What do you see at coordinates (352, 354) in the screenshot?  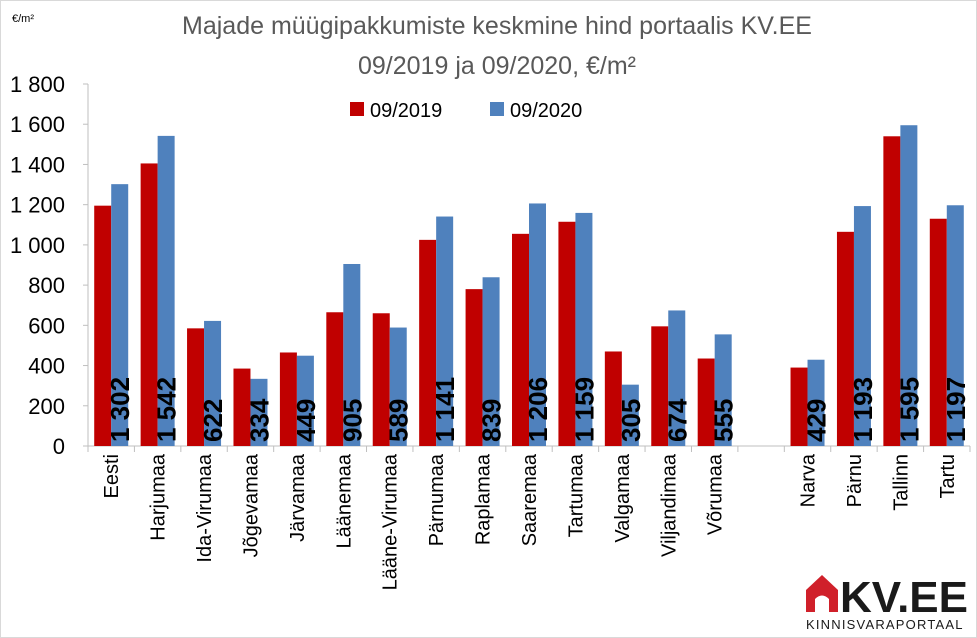 I see `bar-09-2020-Läänemaa` at bounding box center [352, 354].